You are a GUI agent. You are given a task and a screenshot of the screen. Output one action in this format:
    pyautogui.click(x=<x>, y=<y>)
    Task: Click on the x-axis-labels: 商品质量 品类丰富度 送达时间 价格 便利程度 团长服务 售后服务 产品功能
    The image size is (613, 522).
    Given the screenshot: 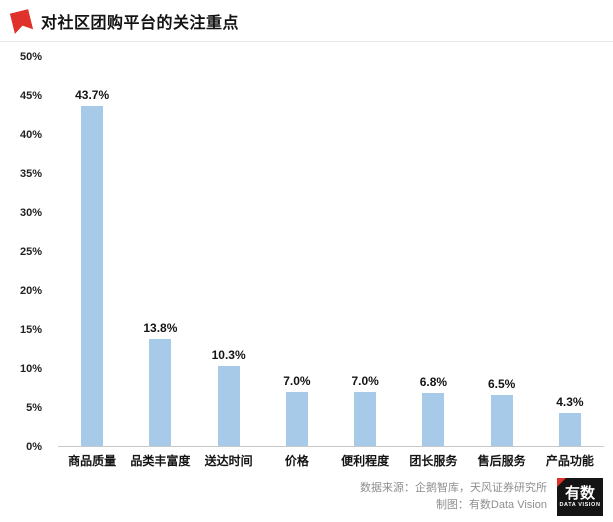 What is the action you would take?
    pyautogui.click(x=331, y=460)
    